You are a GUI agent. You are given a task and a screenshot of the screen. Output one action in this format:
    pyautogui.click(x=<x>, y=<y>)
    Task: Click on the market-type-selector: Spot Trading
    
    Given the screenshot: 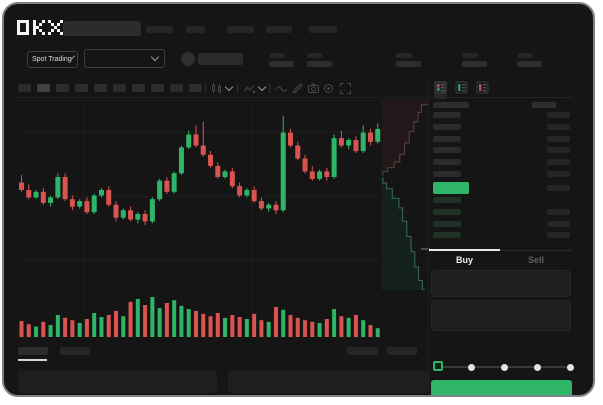 What is the action you would take?
    pyautogui.click(x=52, y=59)
    